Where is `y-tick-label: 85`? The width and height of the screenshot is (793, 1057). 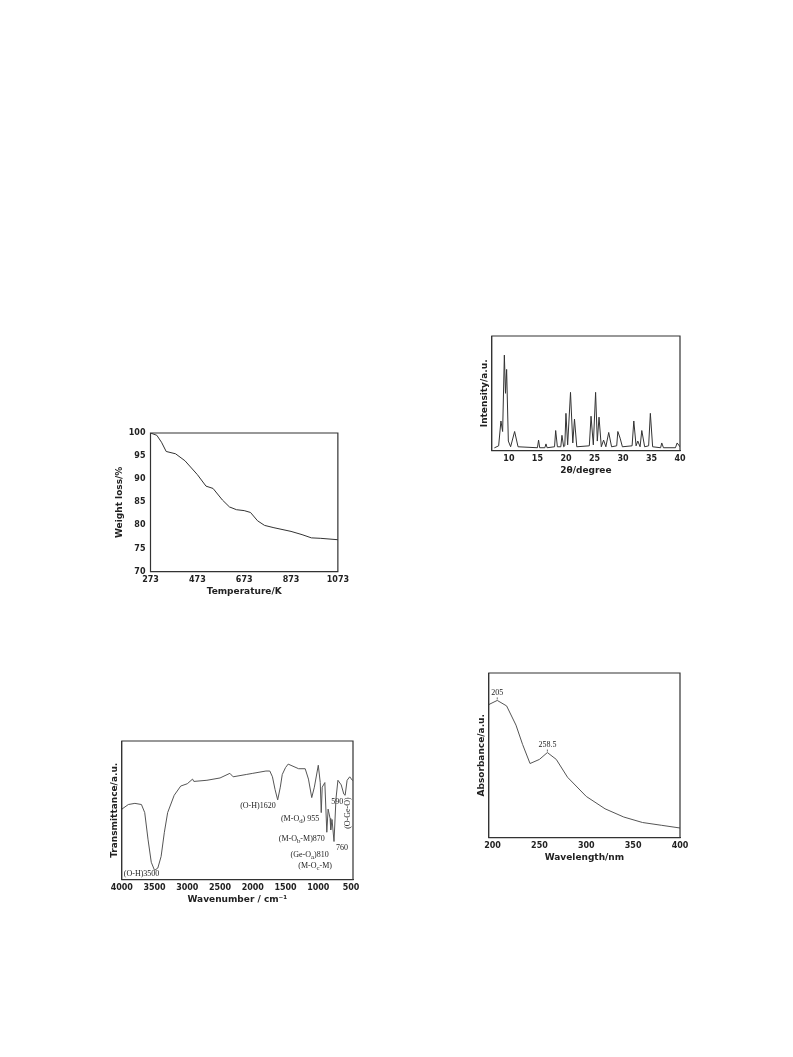
y-tick-label: 85 is located at coordinates (140, 502).